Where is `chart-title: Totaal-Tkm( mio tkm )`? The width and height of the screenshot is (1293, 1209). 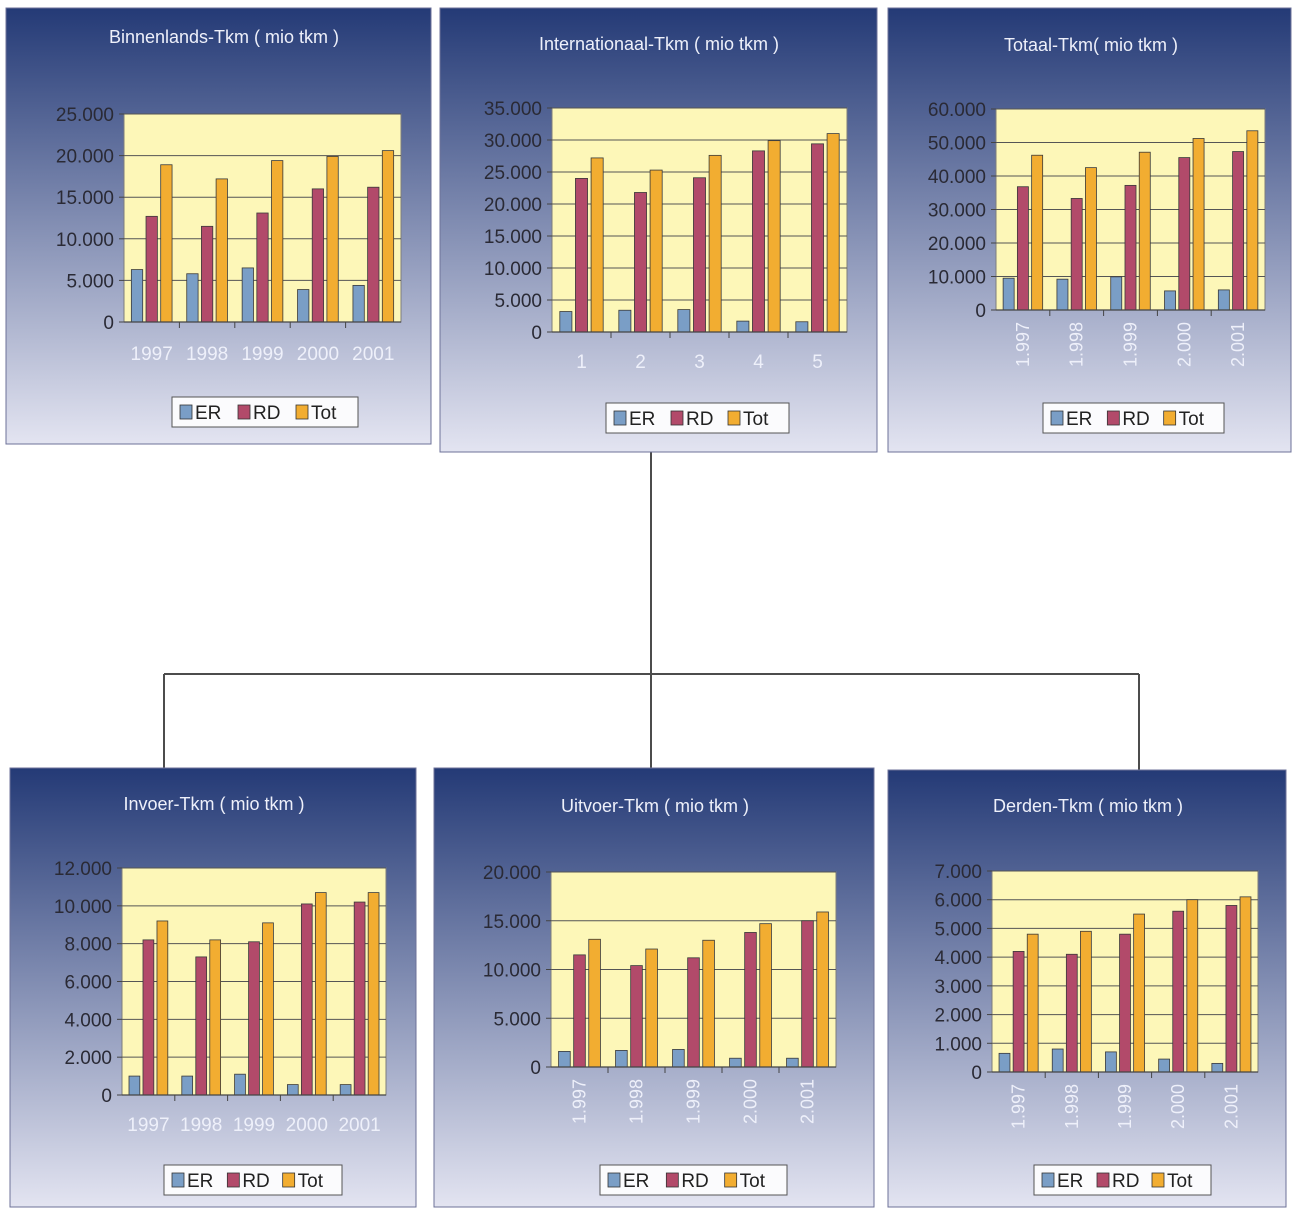 chart-title: Totaal-Tkm( mio tkm ) is located at coordinates (1091, 45).